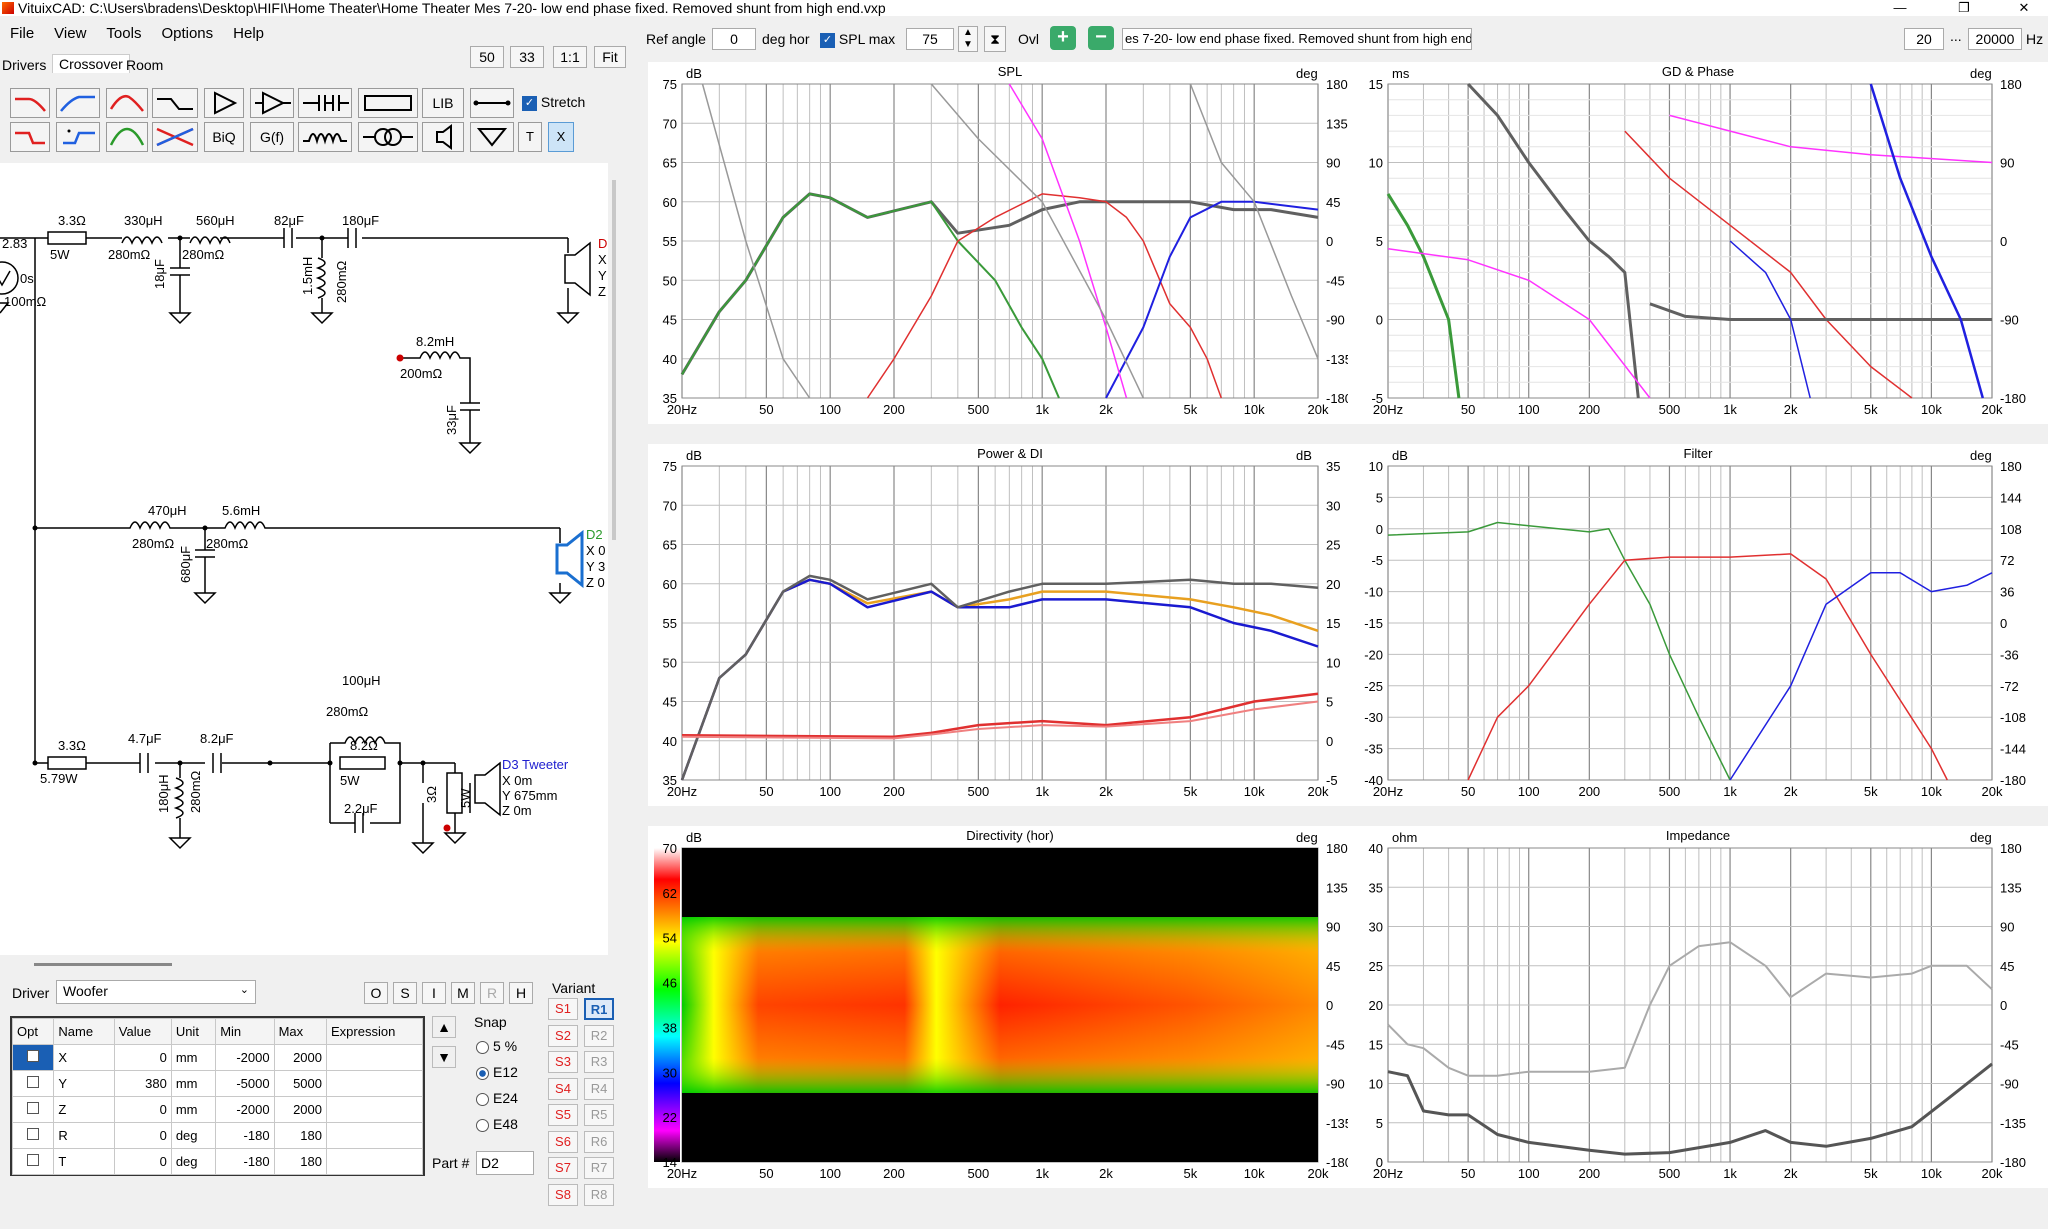 The height and width of the screenshot is (1229, 2048). Describe the element at coordinates (527, 57) in the screenshot. I see `zoom-33-button: 33` at that location.